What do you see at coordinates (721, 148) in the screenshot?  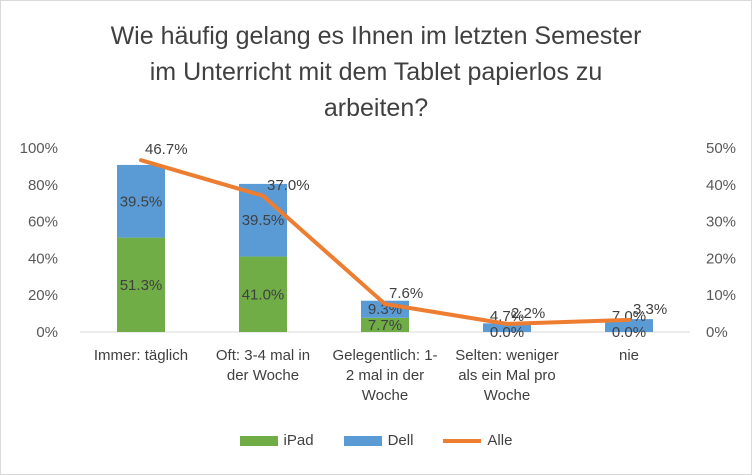 I see `right-axis-tick-label: 50%` at bounding box center [721, 148].